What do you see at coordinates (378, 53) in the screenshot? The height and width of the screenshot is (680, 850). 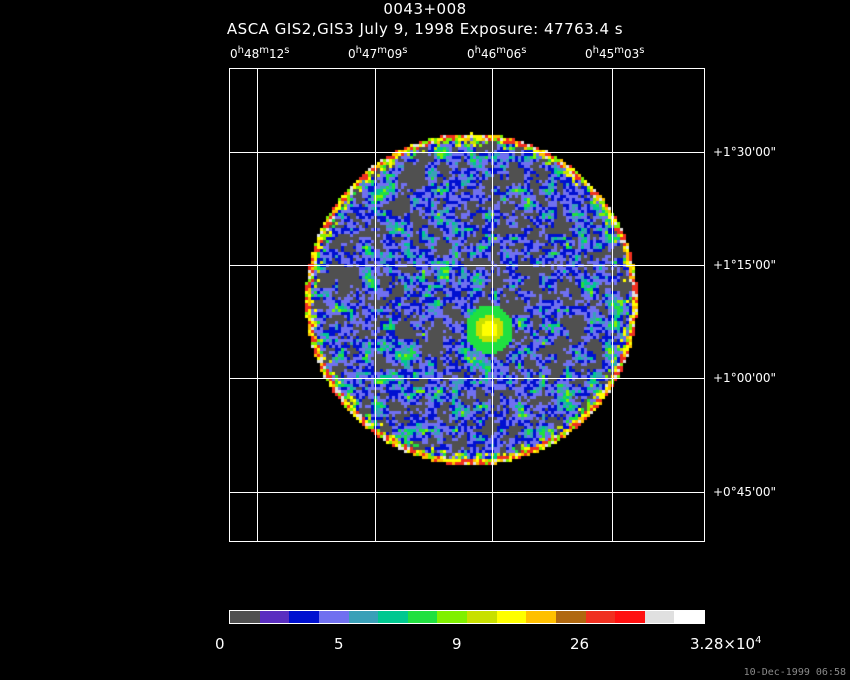 I see `ra-tick-label: 0h47m09s` at bounding box center [378, 53].